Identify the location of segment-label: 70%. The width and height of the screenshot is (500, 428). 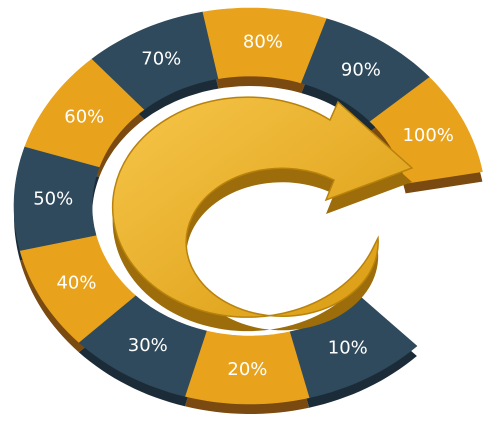
(161, 59).